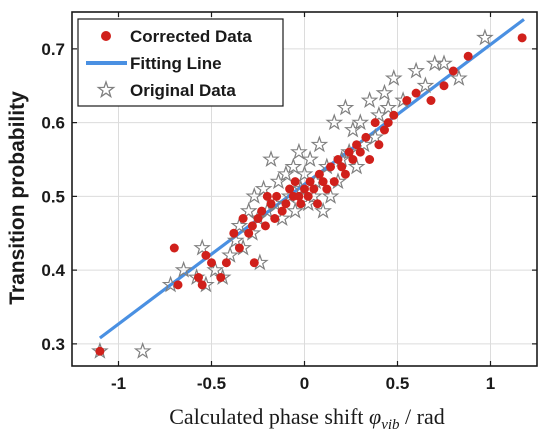  I want to click on x-axis-label-subscript: vib, so click(390, 425).